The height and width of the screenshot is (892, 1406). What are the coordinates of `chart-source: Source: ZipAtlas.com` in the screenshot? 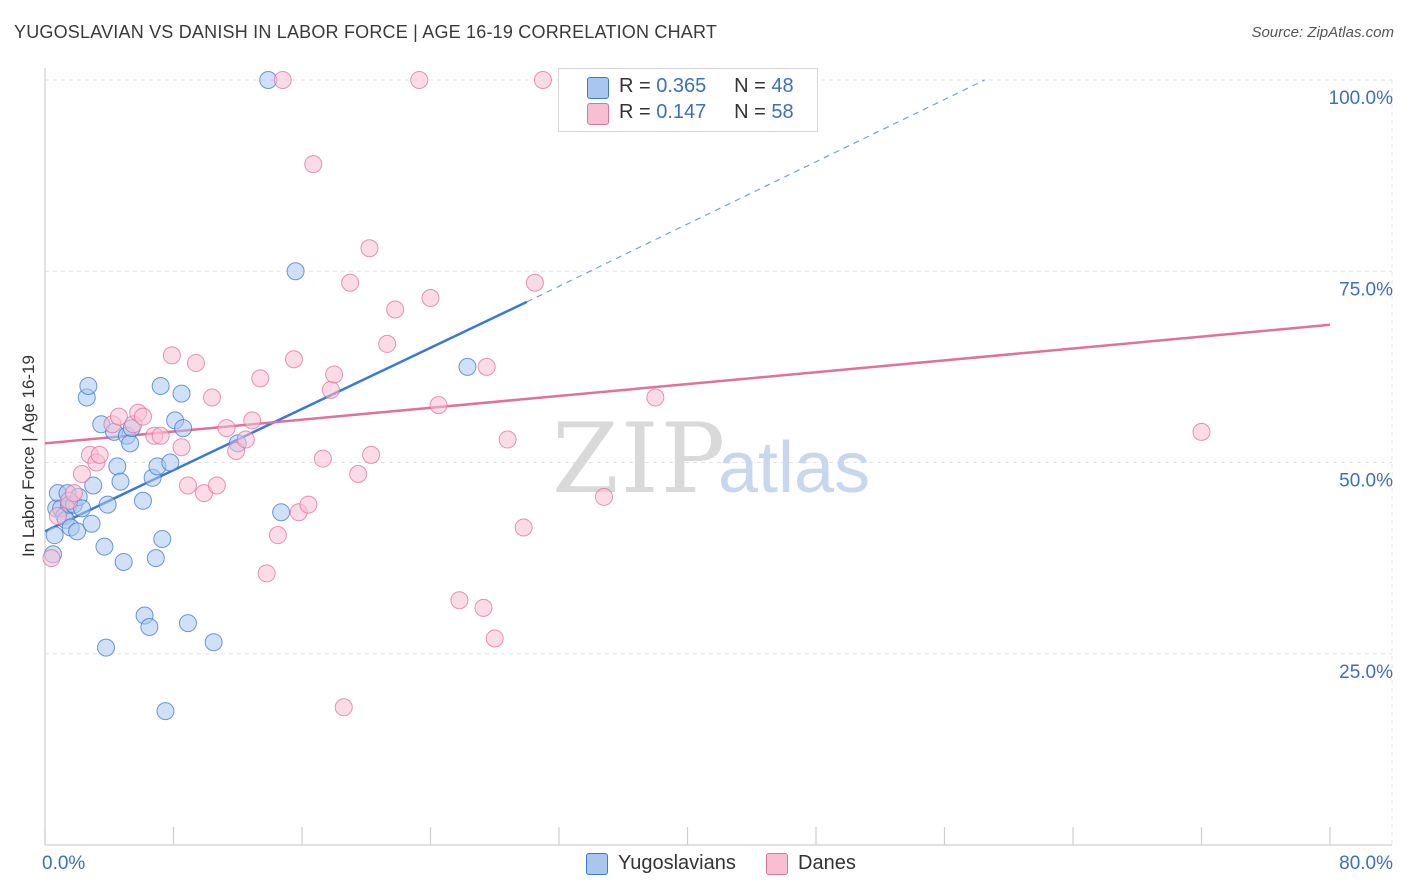 It's located at (1322, 32).